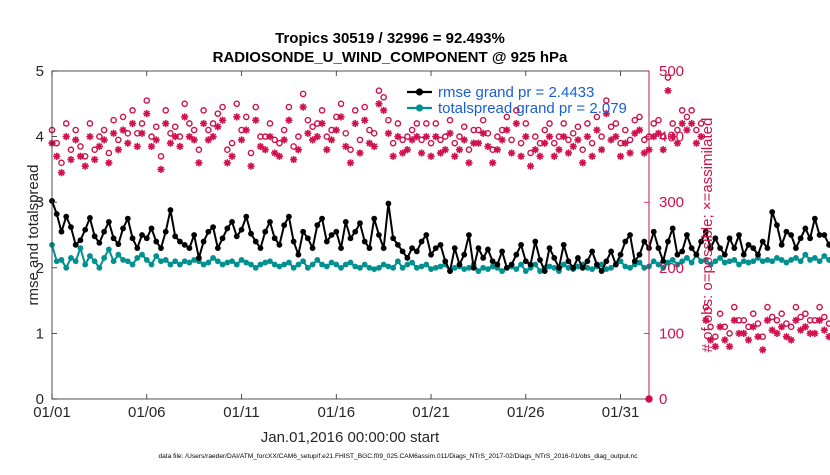 The height and width of the screenshot is (475, 830). What do you see at coordinates (419, 92) in the screenshot?
I see `legend-rmse-marker` at bounding box center [419, 92].